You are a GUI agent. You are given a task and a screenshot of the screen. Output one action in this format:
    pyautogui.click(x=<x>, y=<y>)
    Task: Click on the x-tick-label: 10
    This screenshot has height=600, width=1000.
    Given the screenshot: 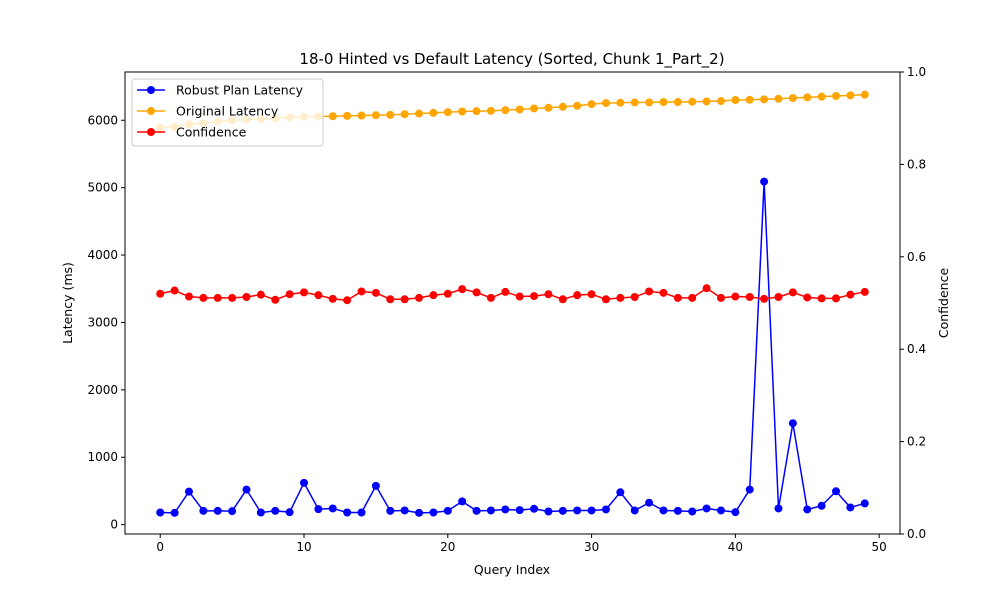 What is the action you would take?
    pyautogui.click(x=303, y=547)
    